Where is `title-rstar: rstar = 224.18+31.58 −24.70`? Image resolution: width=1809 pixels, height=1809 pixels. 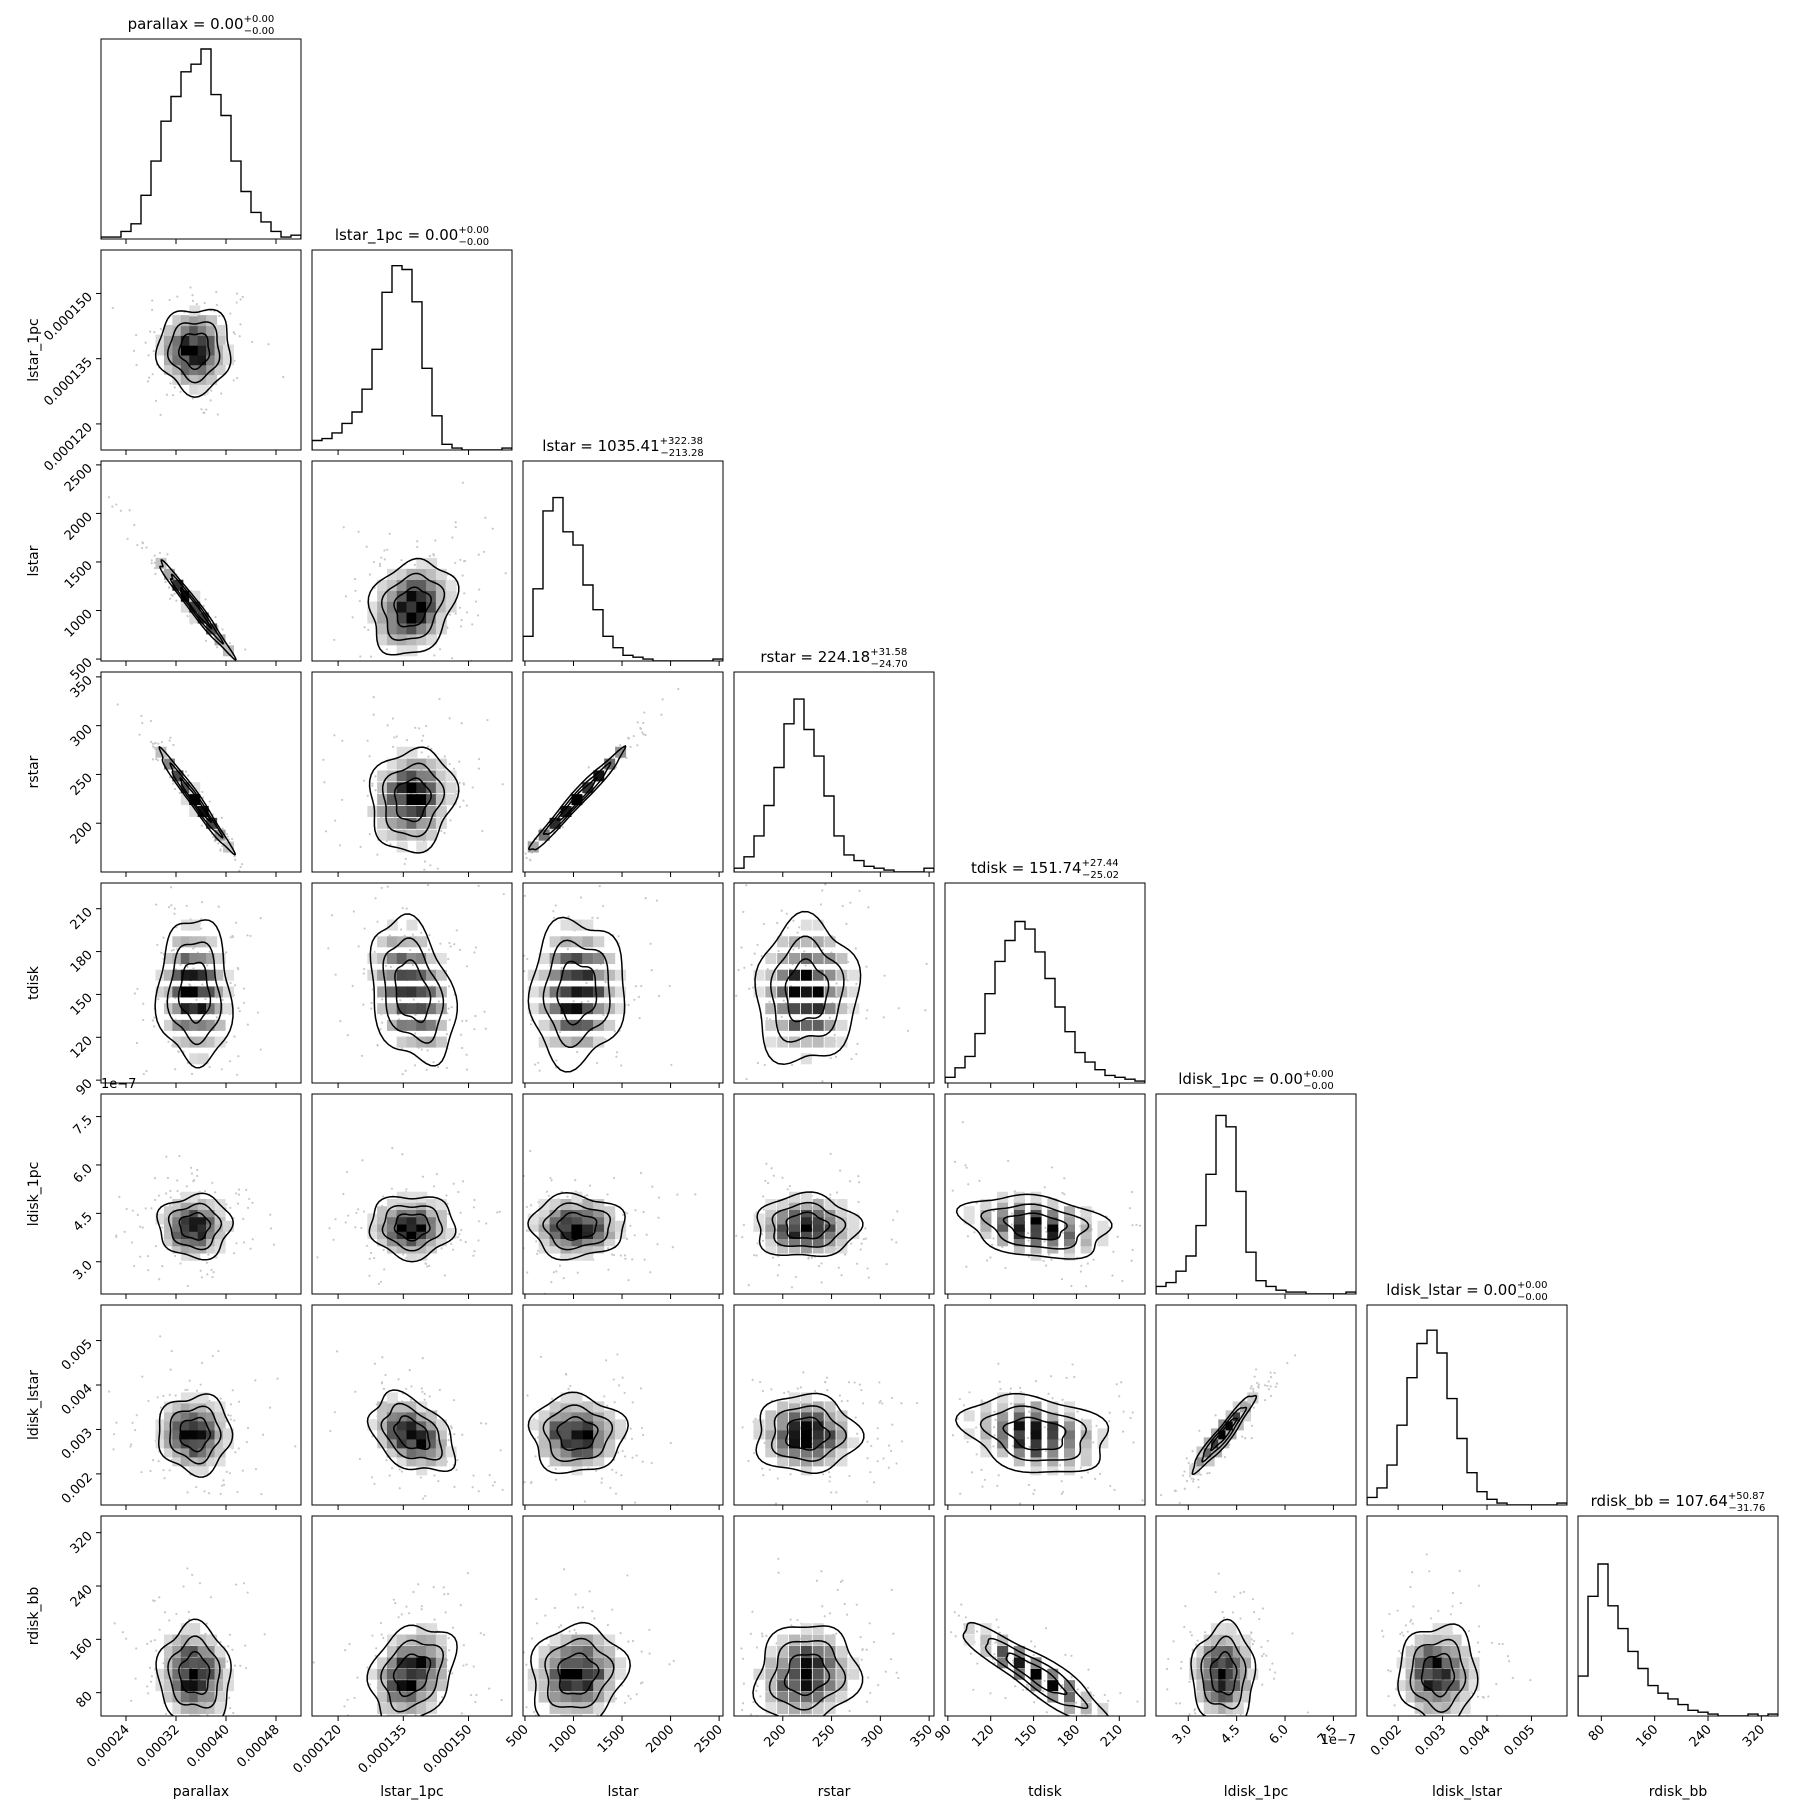
title-rstar: rstar = 224.18+31.58 −24.70 is located at coordinates (833, 658).